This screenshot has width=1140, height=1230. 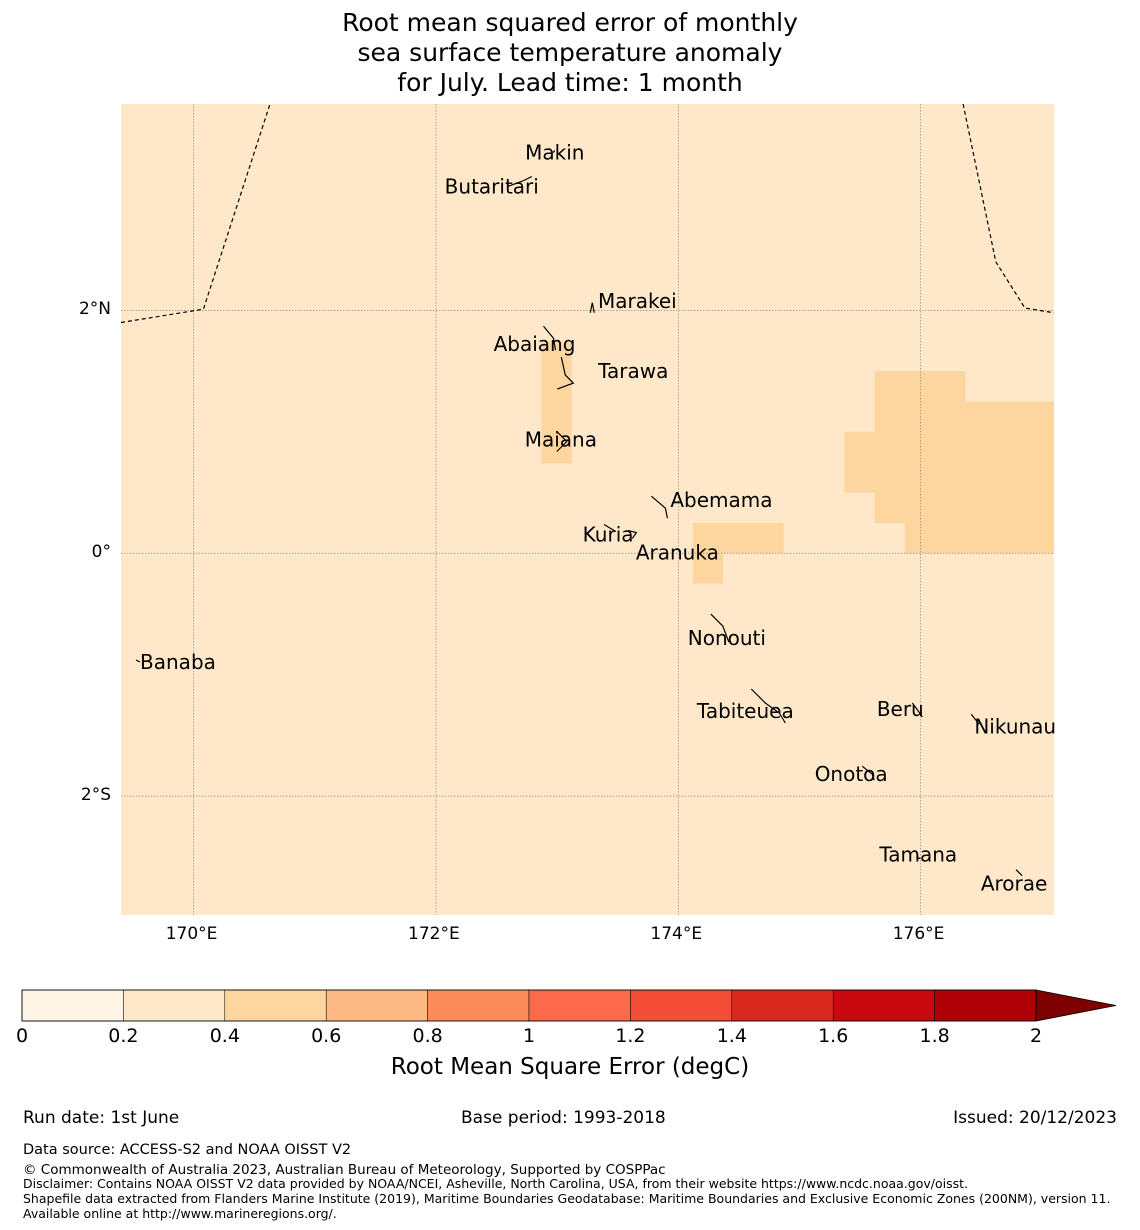 What do you see at coordinates (1015, 726) in the screenshot?
I see `island-label: Nikunau` at bounding box center [1015, 726].